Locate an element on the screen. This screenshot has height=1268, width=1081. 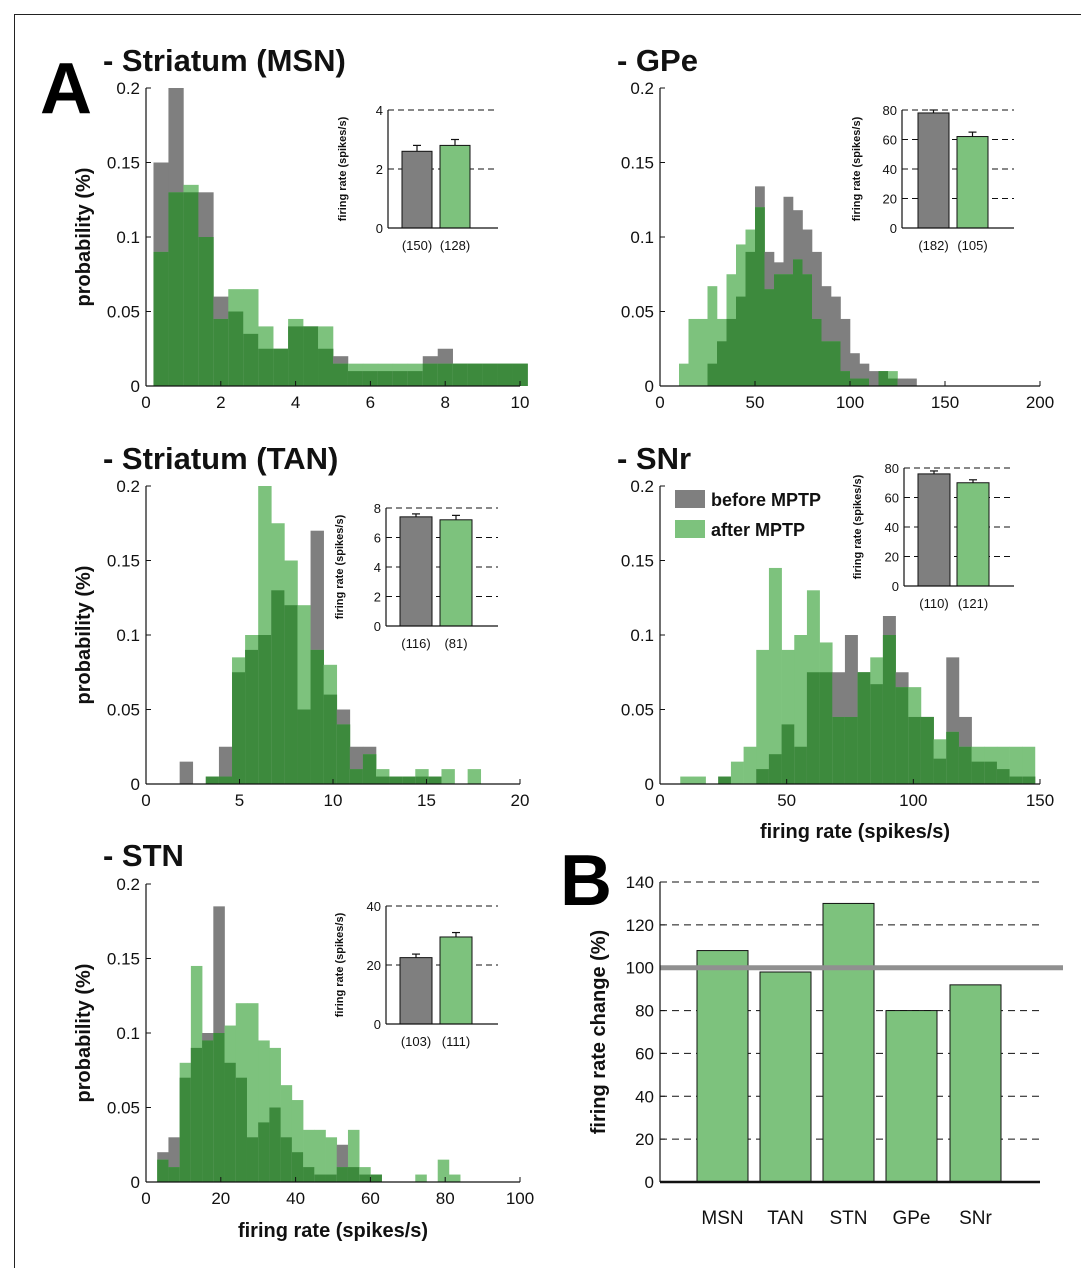
y-tick-label: 60 is located at coordinates (644, 1053).